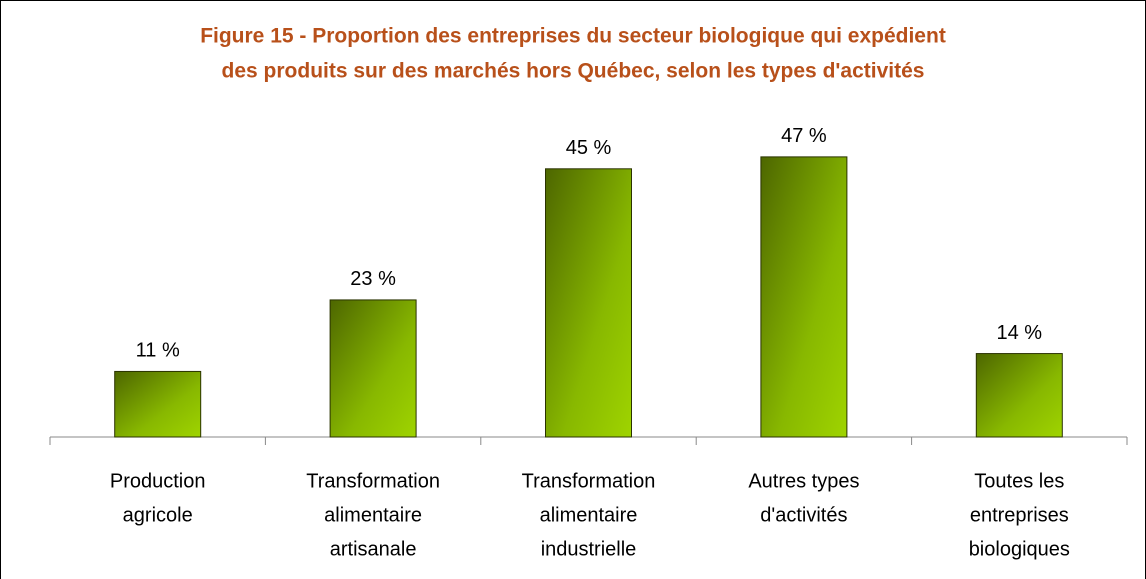  Describe the element at coordinates (158, 515) in the screenshot. I see `x-tick-label: agricole` at that location.